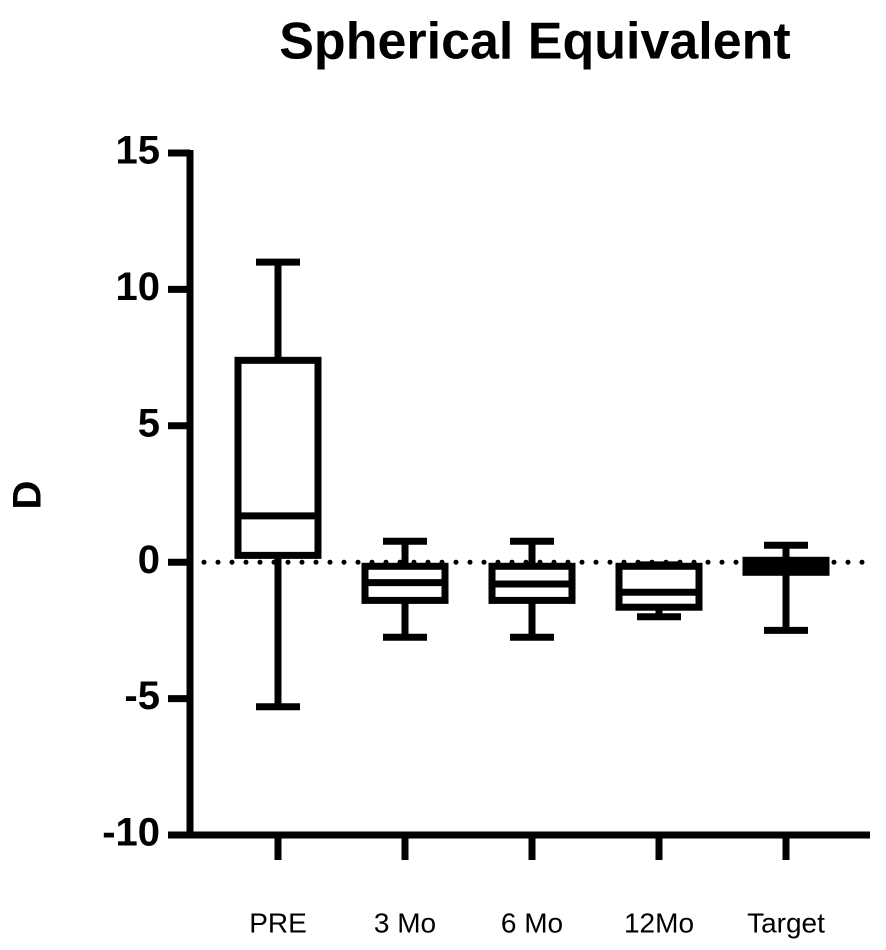  What do you see at coordinates (786, 922) in the screenshot?
I see `x-tick-label: Target` at bounding box center [786, 922].